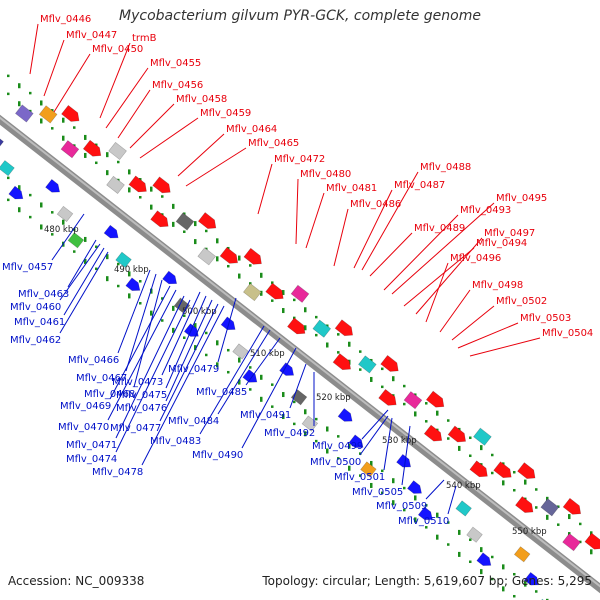  What do you see at coordinates (289, 433) in the screenshot?
I see `bottom-gene-label: Mflv_0492` at bounding box center [289, 433].